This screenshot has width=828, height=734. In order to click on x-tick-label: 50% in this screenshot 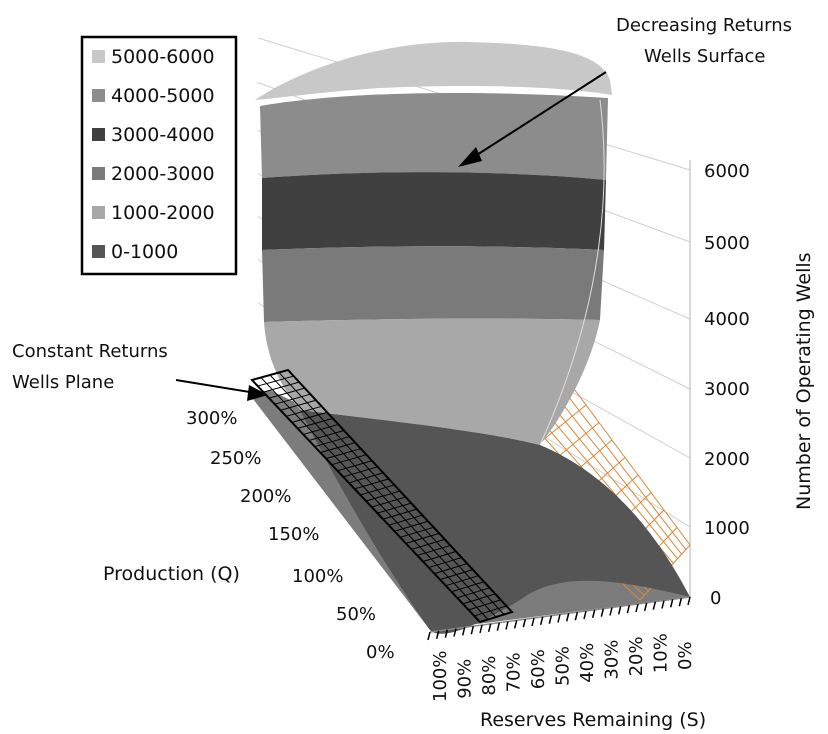, I will do `click(563, 666)`.